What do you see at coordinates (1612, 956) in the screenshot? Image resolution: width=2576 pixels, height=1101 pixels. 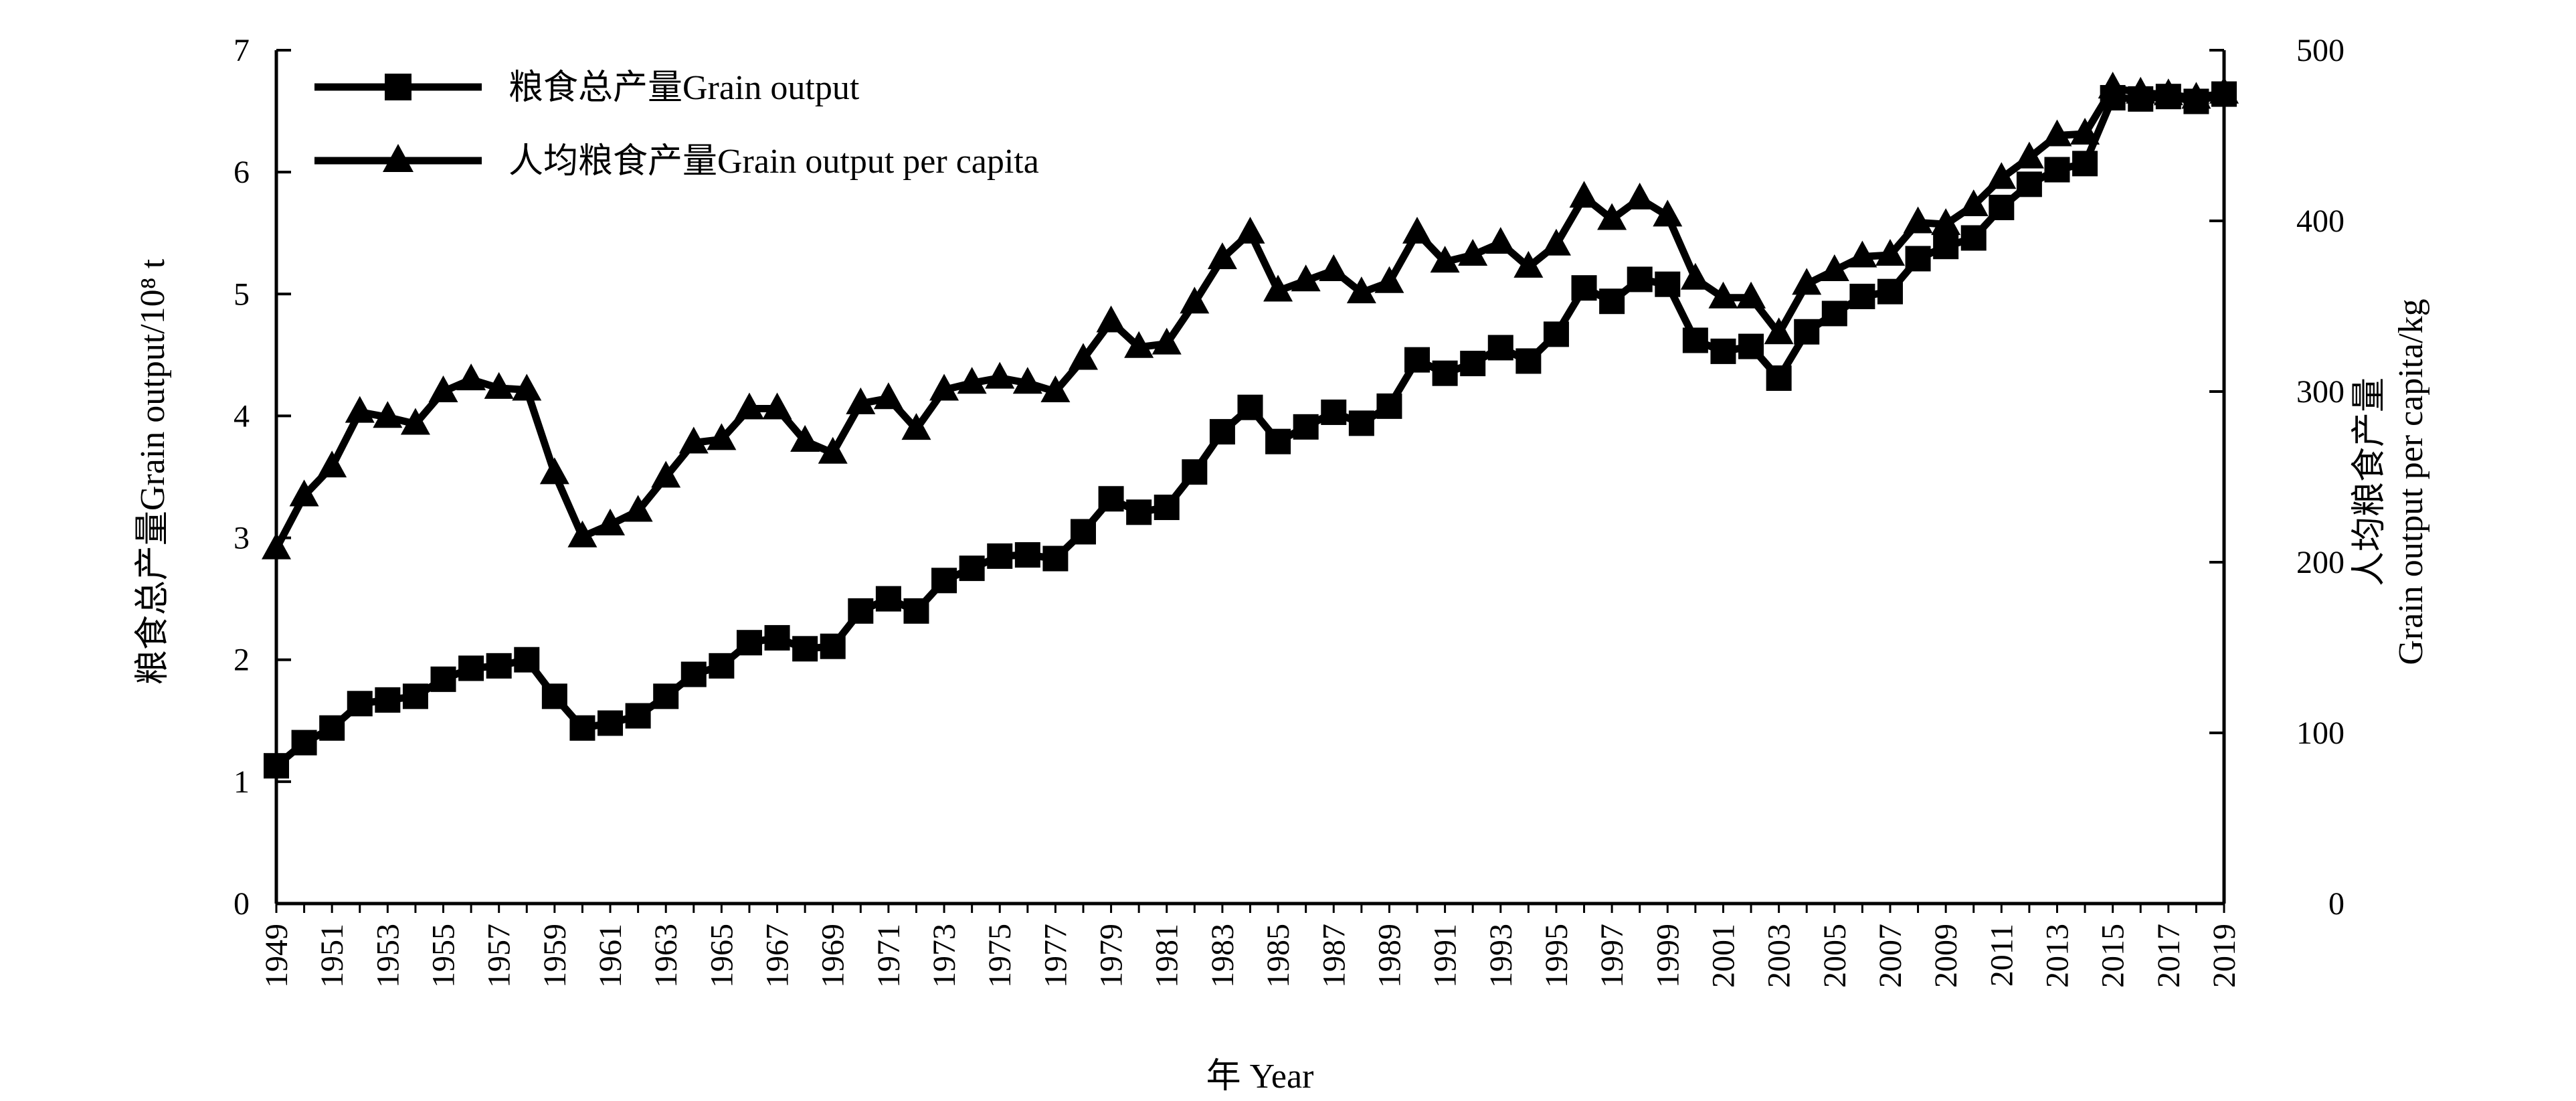 I see `x-tick-label: 1997` at bounding box center [1612, 956].